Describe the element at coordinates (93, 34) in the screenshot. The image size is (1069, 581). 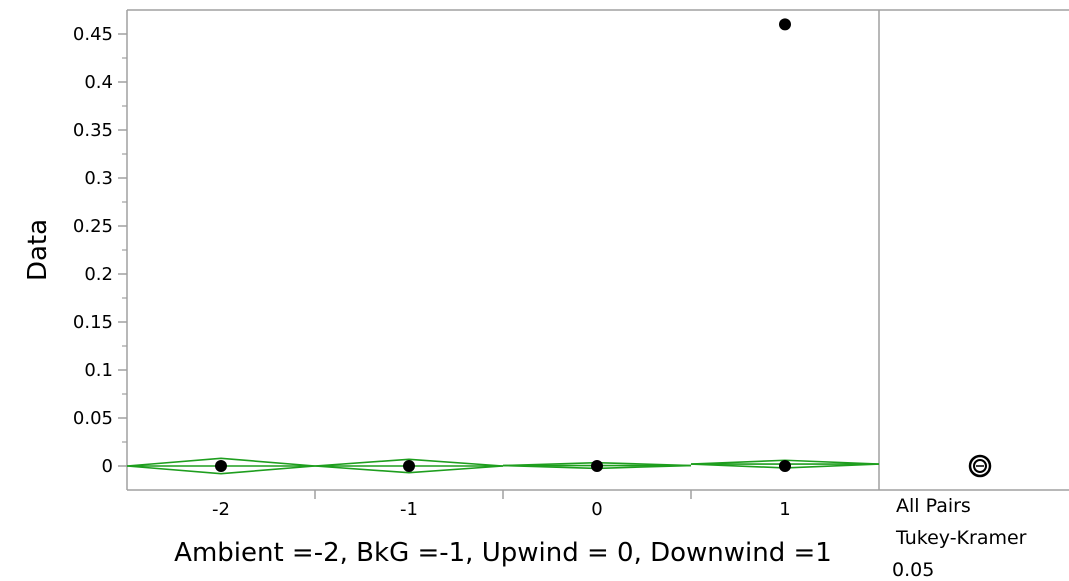
I see `y-tick-label: 0.45` at that location.